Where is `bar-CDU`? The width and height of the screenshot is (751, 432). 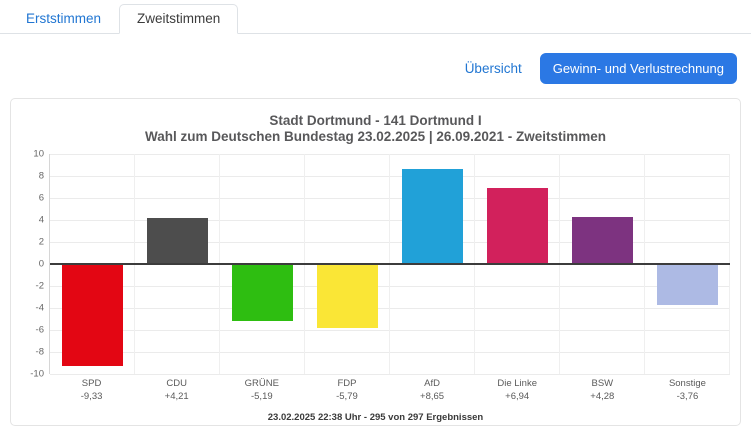
bar-CDU is located at coordinates (177, 240).